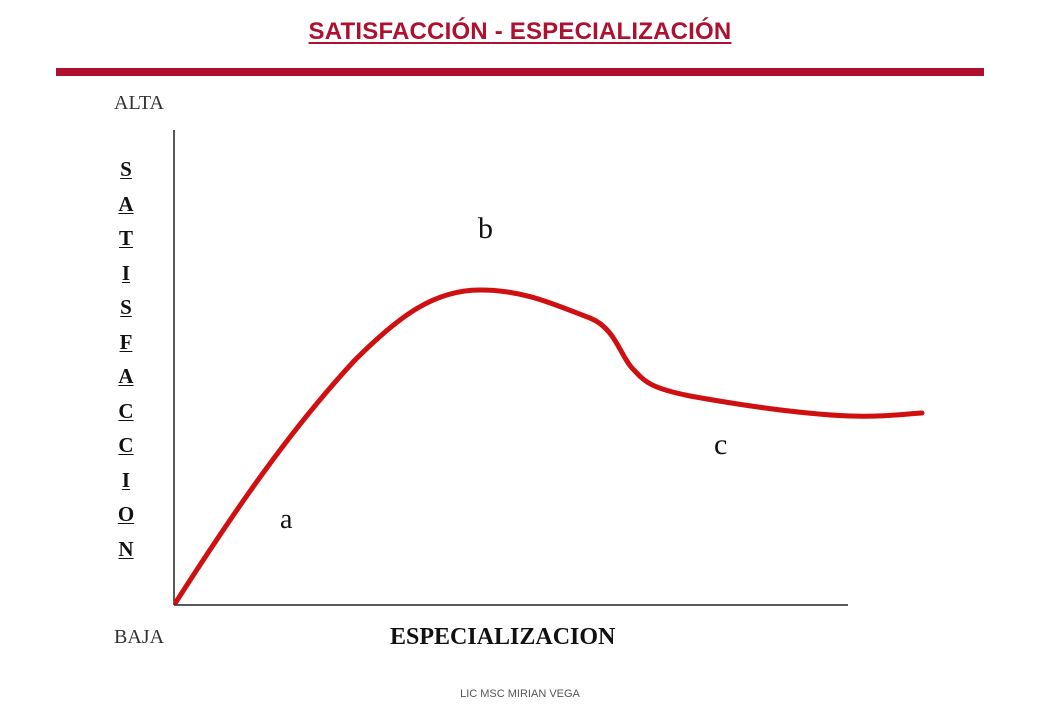 The width and height of the screenshot is (1040, 720). I want to click on y-axis-label: S A T I S F A C C I O N, so click(126, 359).